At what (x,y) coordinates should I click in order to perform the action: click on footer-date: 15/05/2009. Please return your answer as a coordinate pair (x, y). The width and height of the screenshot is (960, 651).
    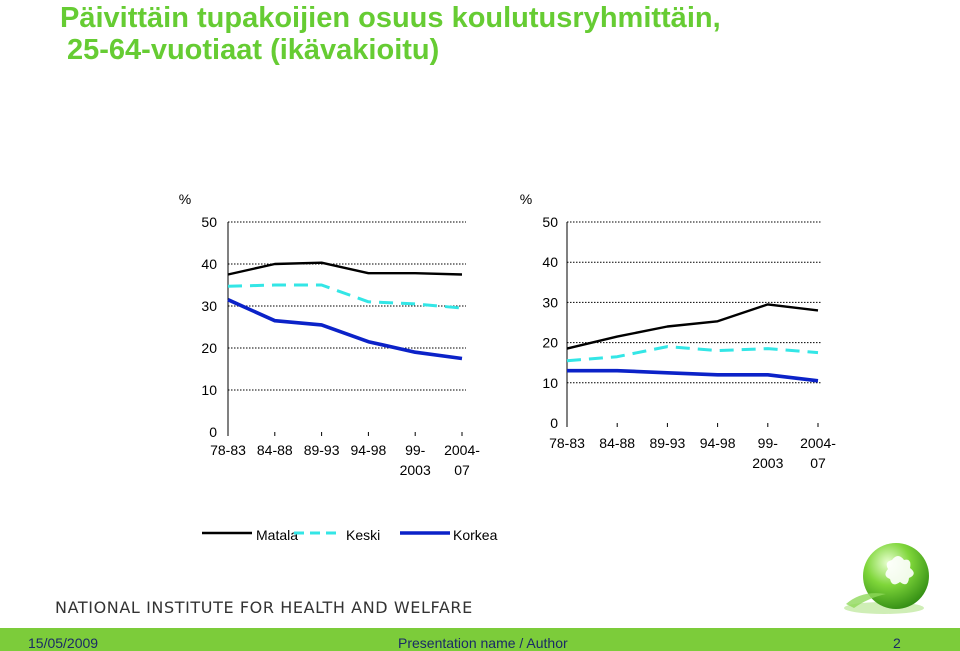
    Looking at the image, I should click on (63, 643).